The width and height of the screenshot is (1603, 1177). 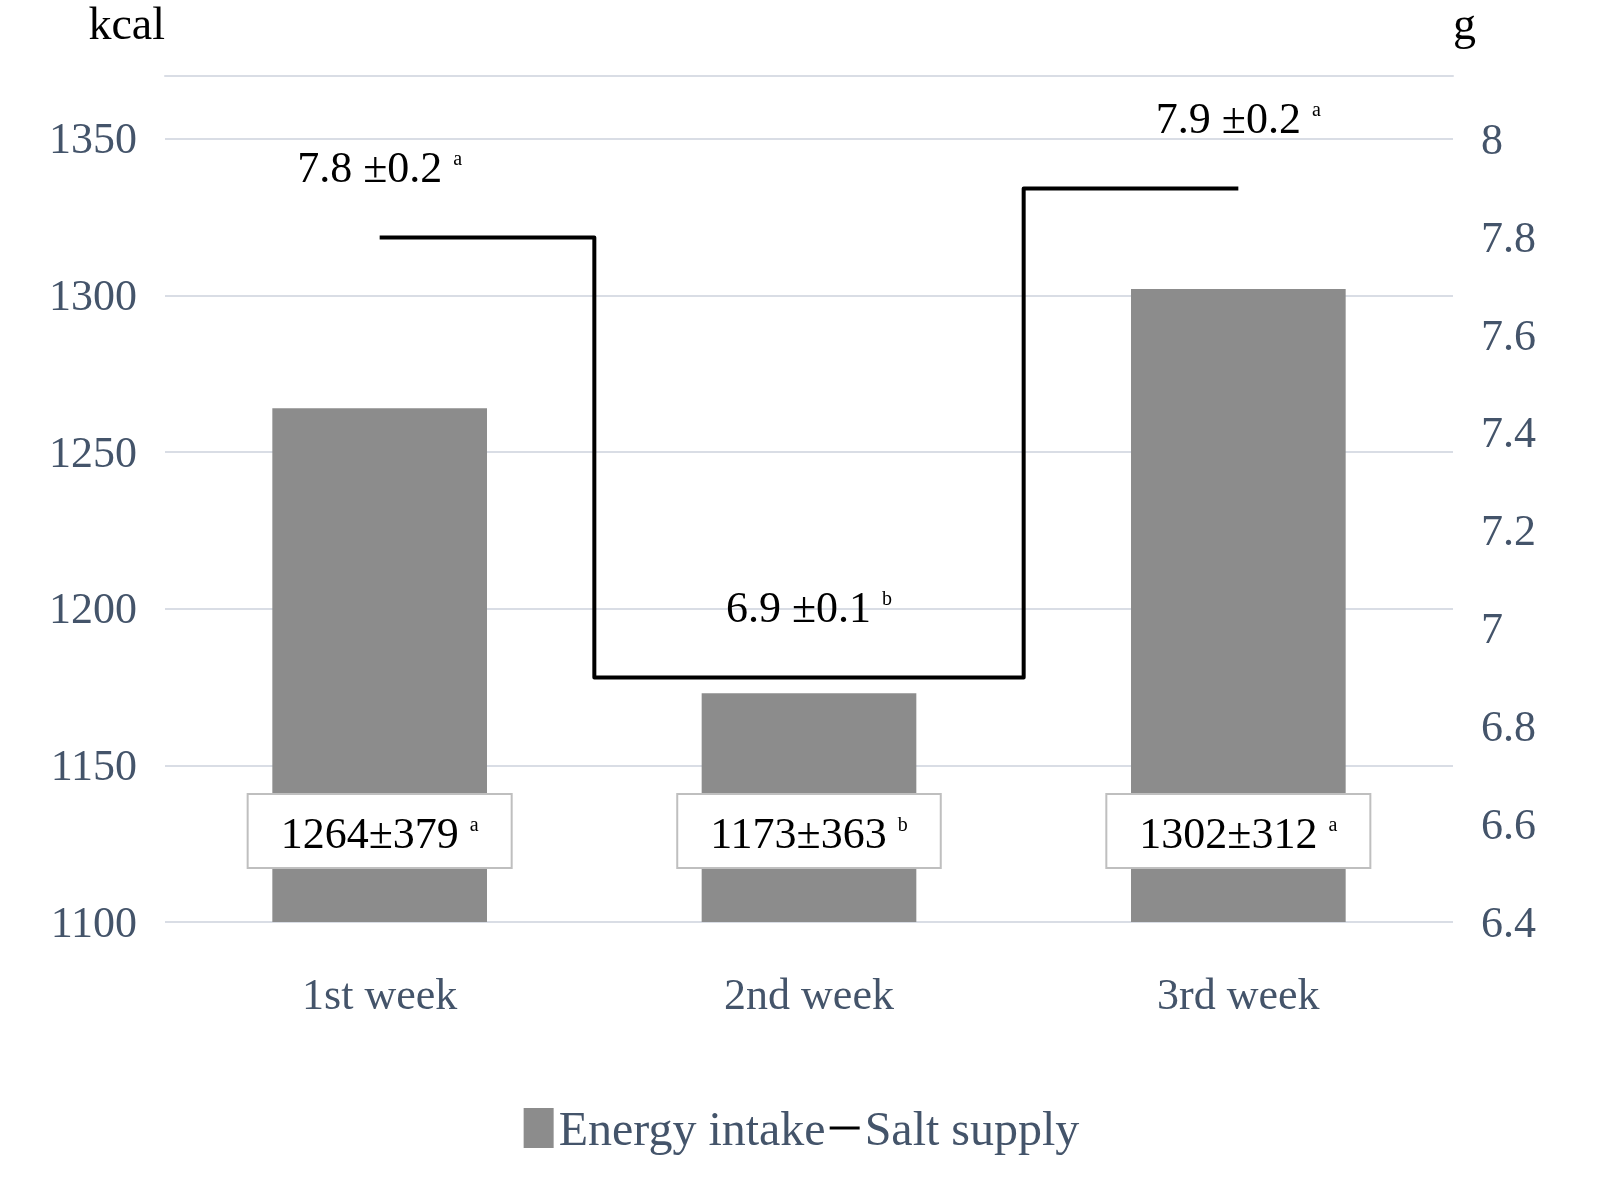 What do you see at coordinates (93, 452) in the screenshot?
I see `y-tick-label: 1250` at bounding box center [93, 452].